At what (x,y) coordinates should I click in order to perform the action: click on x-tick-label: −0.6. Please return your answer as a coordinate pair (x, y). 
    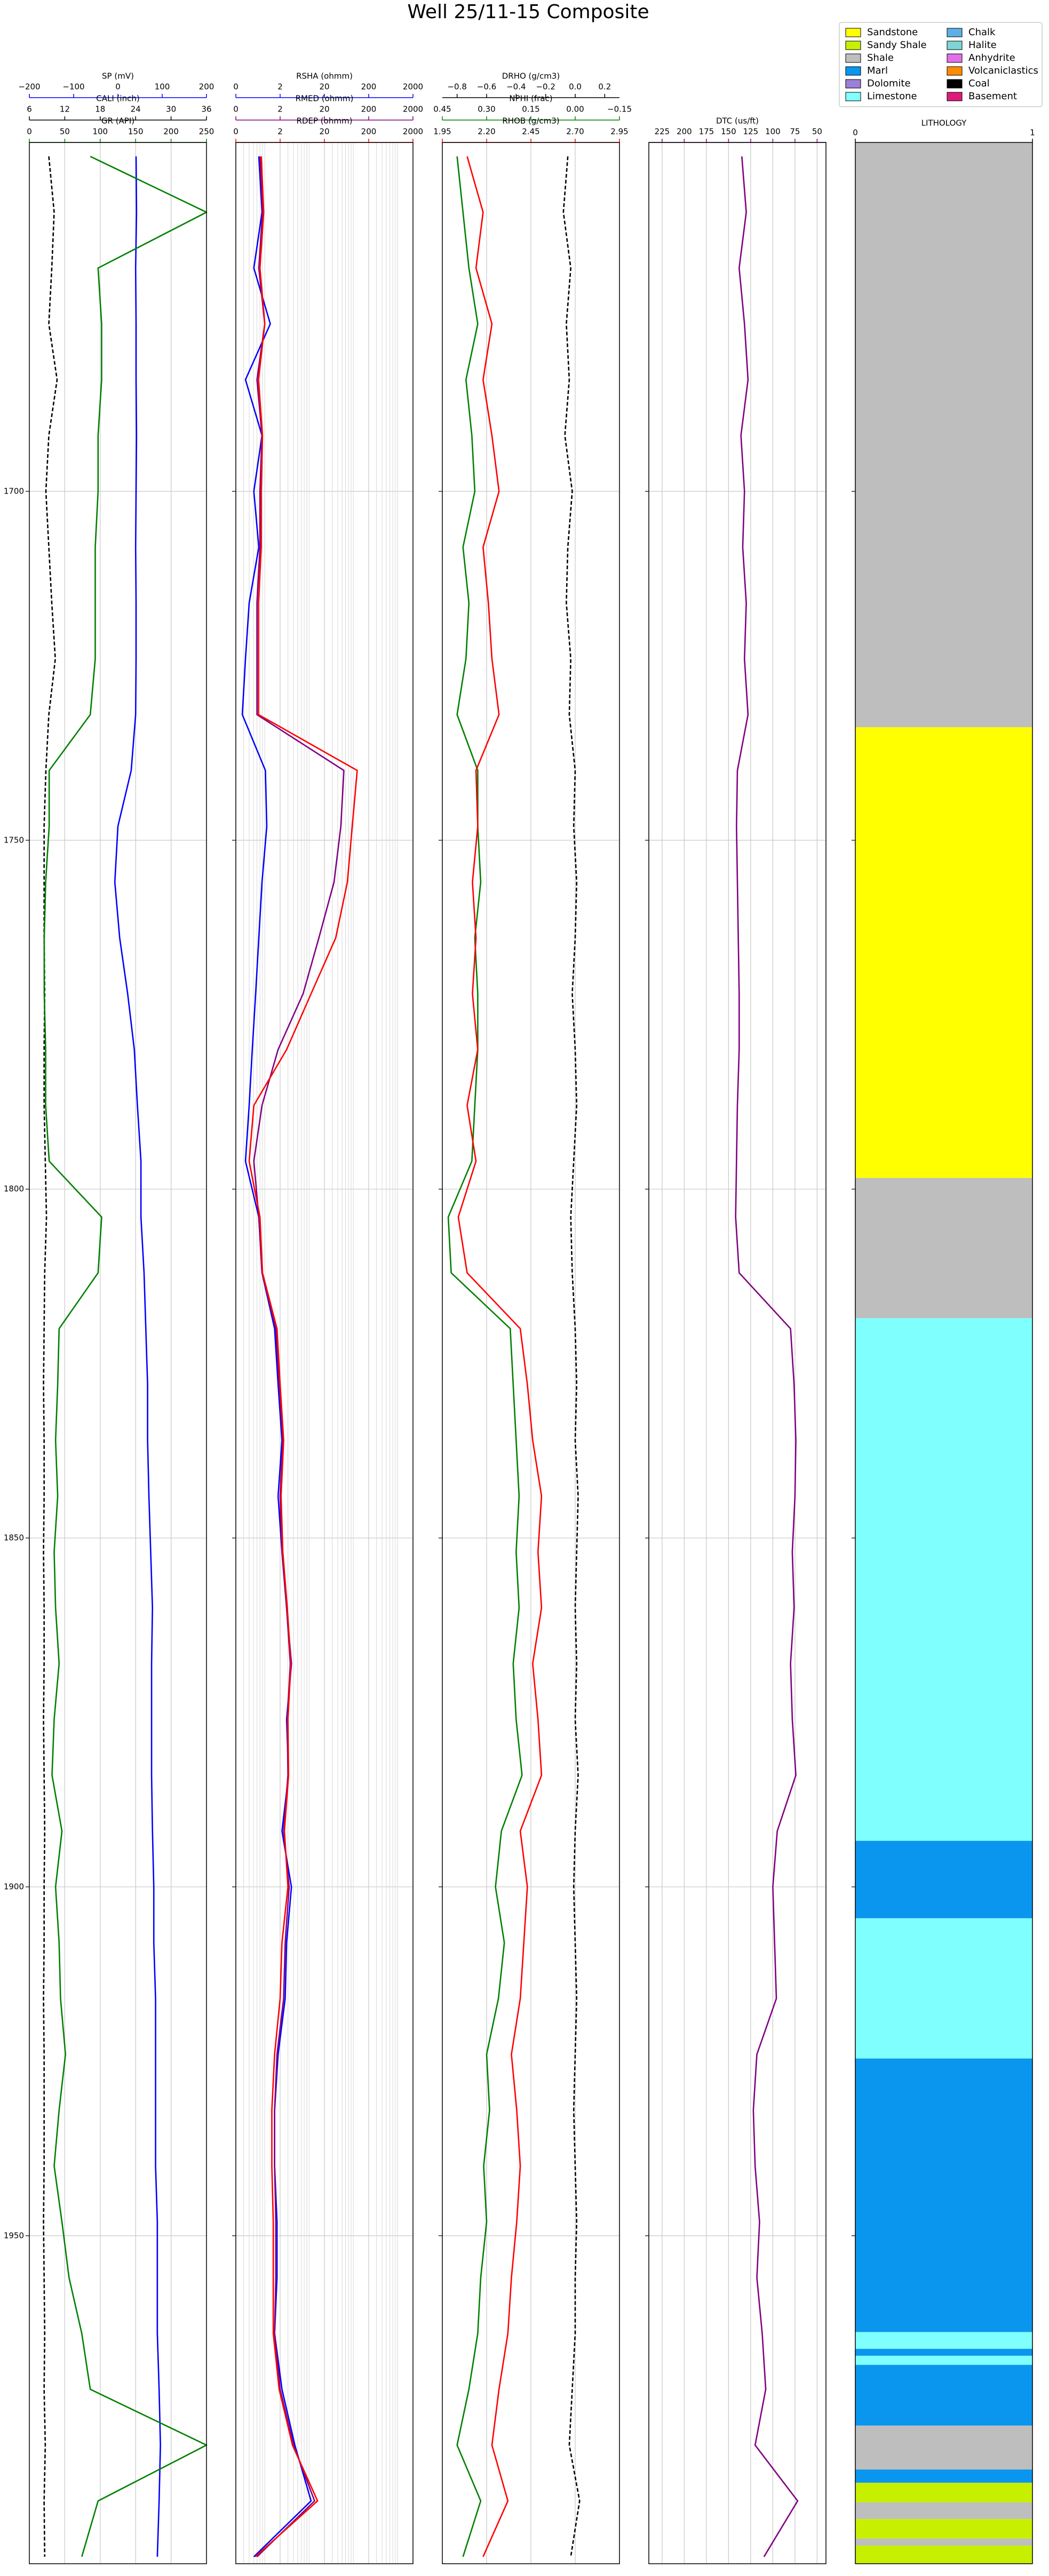
    Looking at the image, I should click on (486, 87).